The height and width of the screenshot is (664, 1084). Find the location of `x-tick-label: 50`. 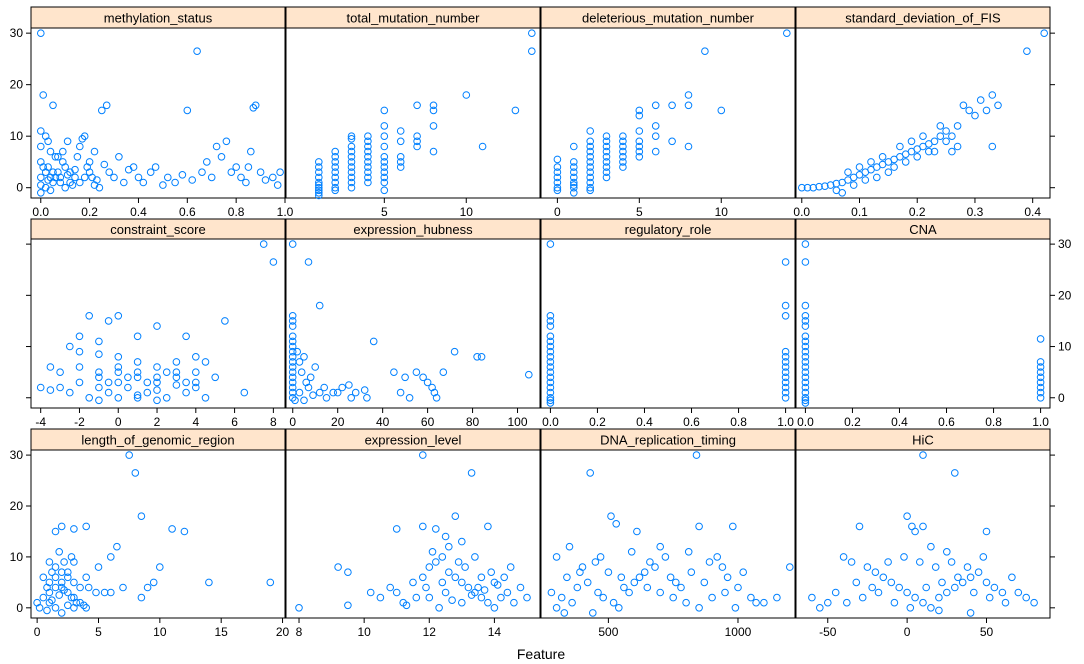

x-tick-label: 50 is located at coordinates (987, 632).